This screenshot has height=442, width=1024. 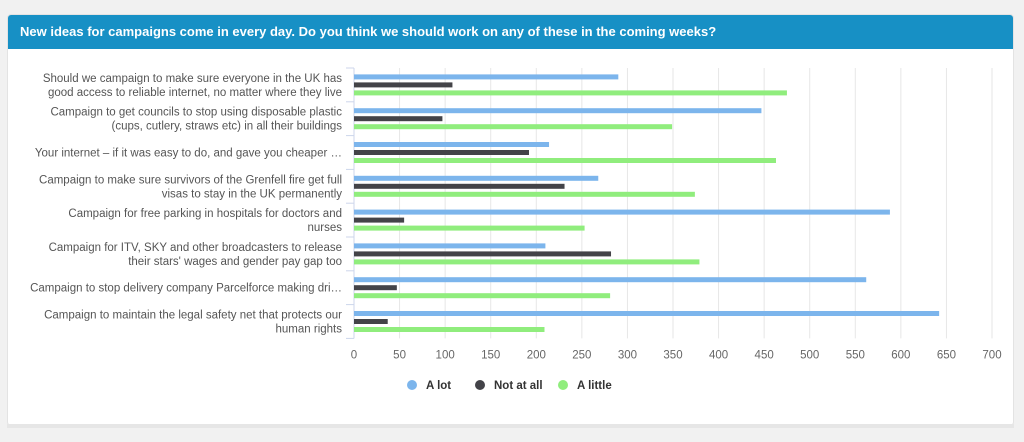 I want to click on x-tick-label: 0, so click(x=354, y=355).